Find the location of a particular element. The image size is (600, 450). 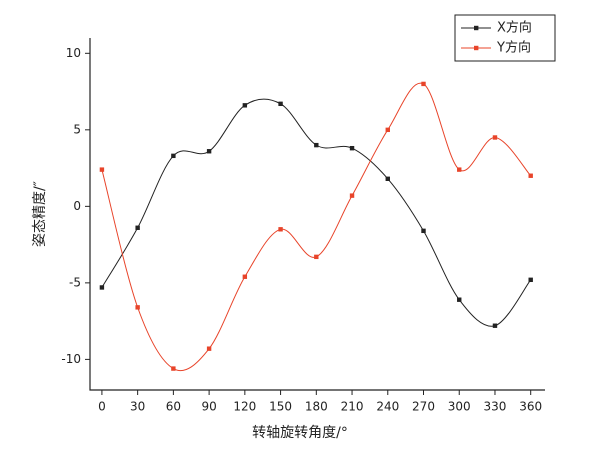

x-tick-label: 300 is located at coordinates (459, 407).